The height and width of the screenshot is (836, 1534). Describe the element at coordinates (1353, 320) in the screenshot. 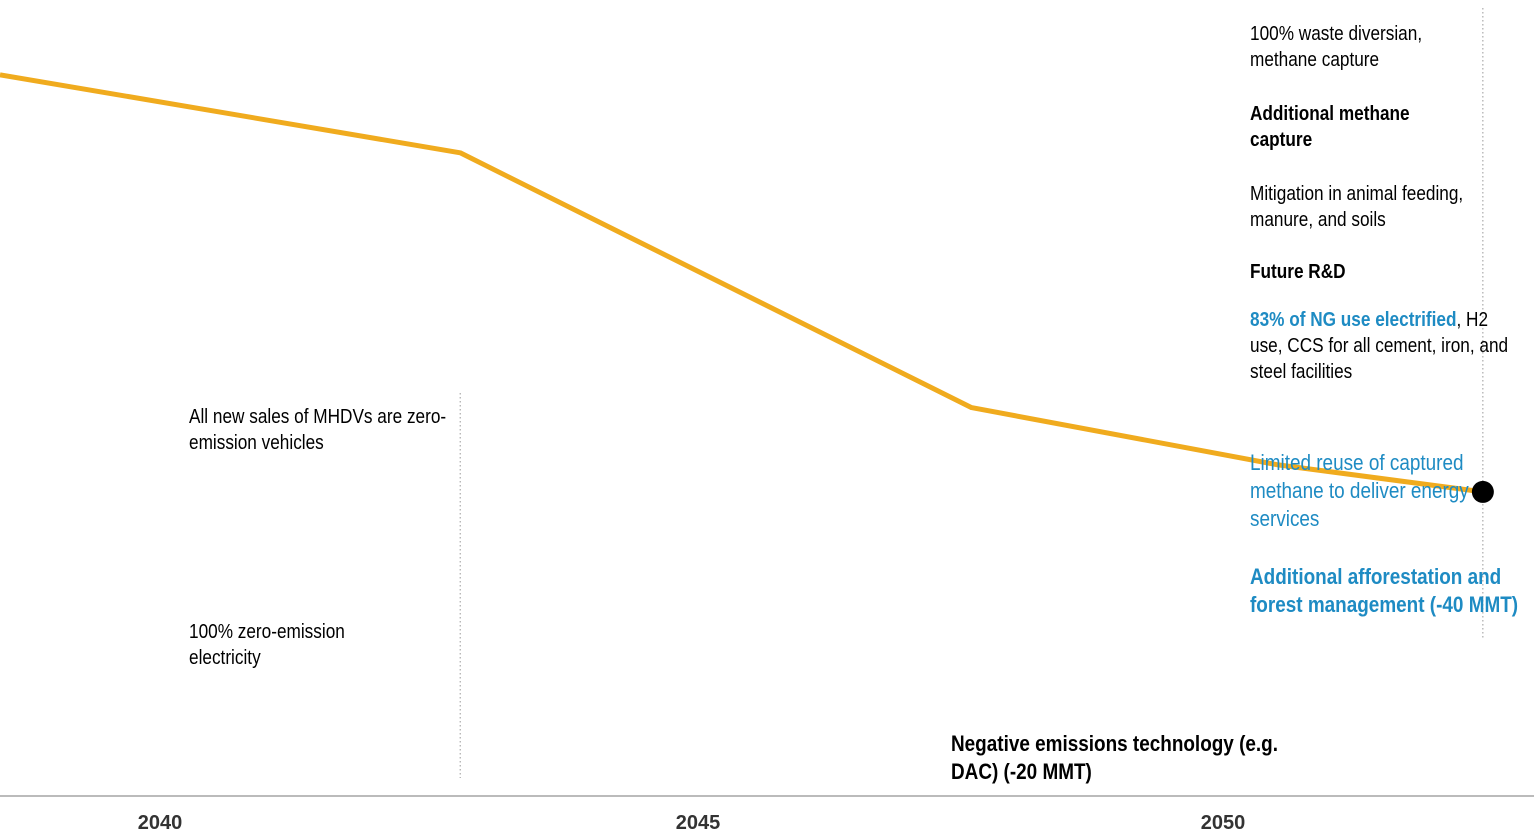

I see `annotation-ng-bold: 83% of NG use electrified` at that location.